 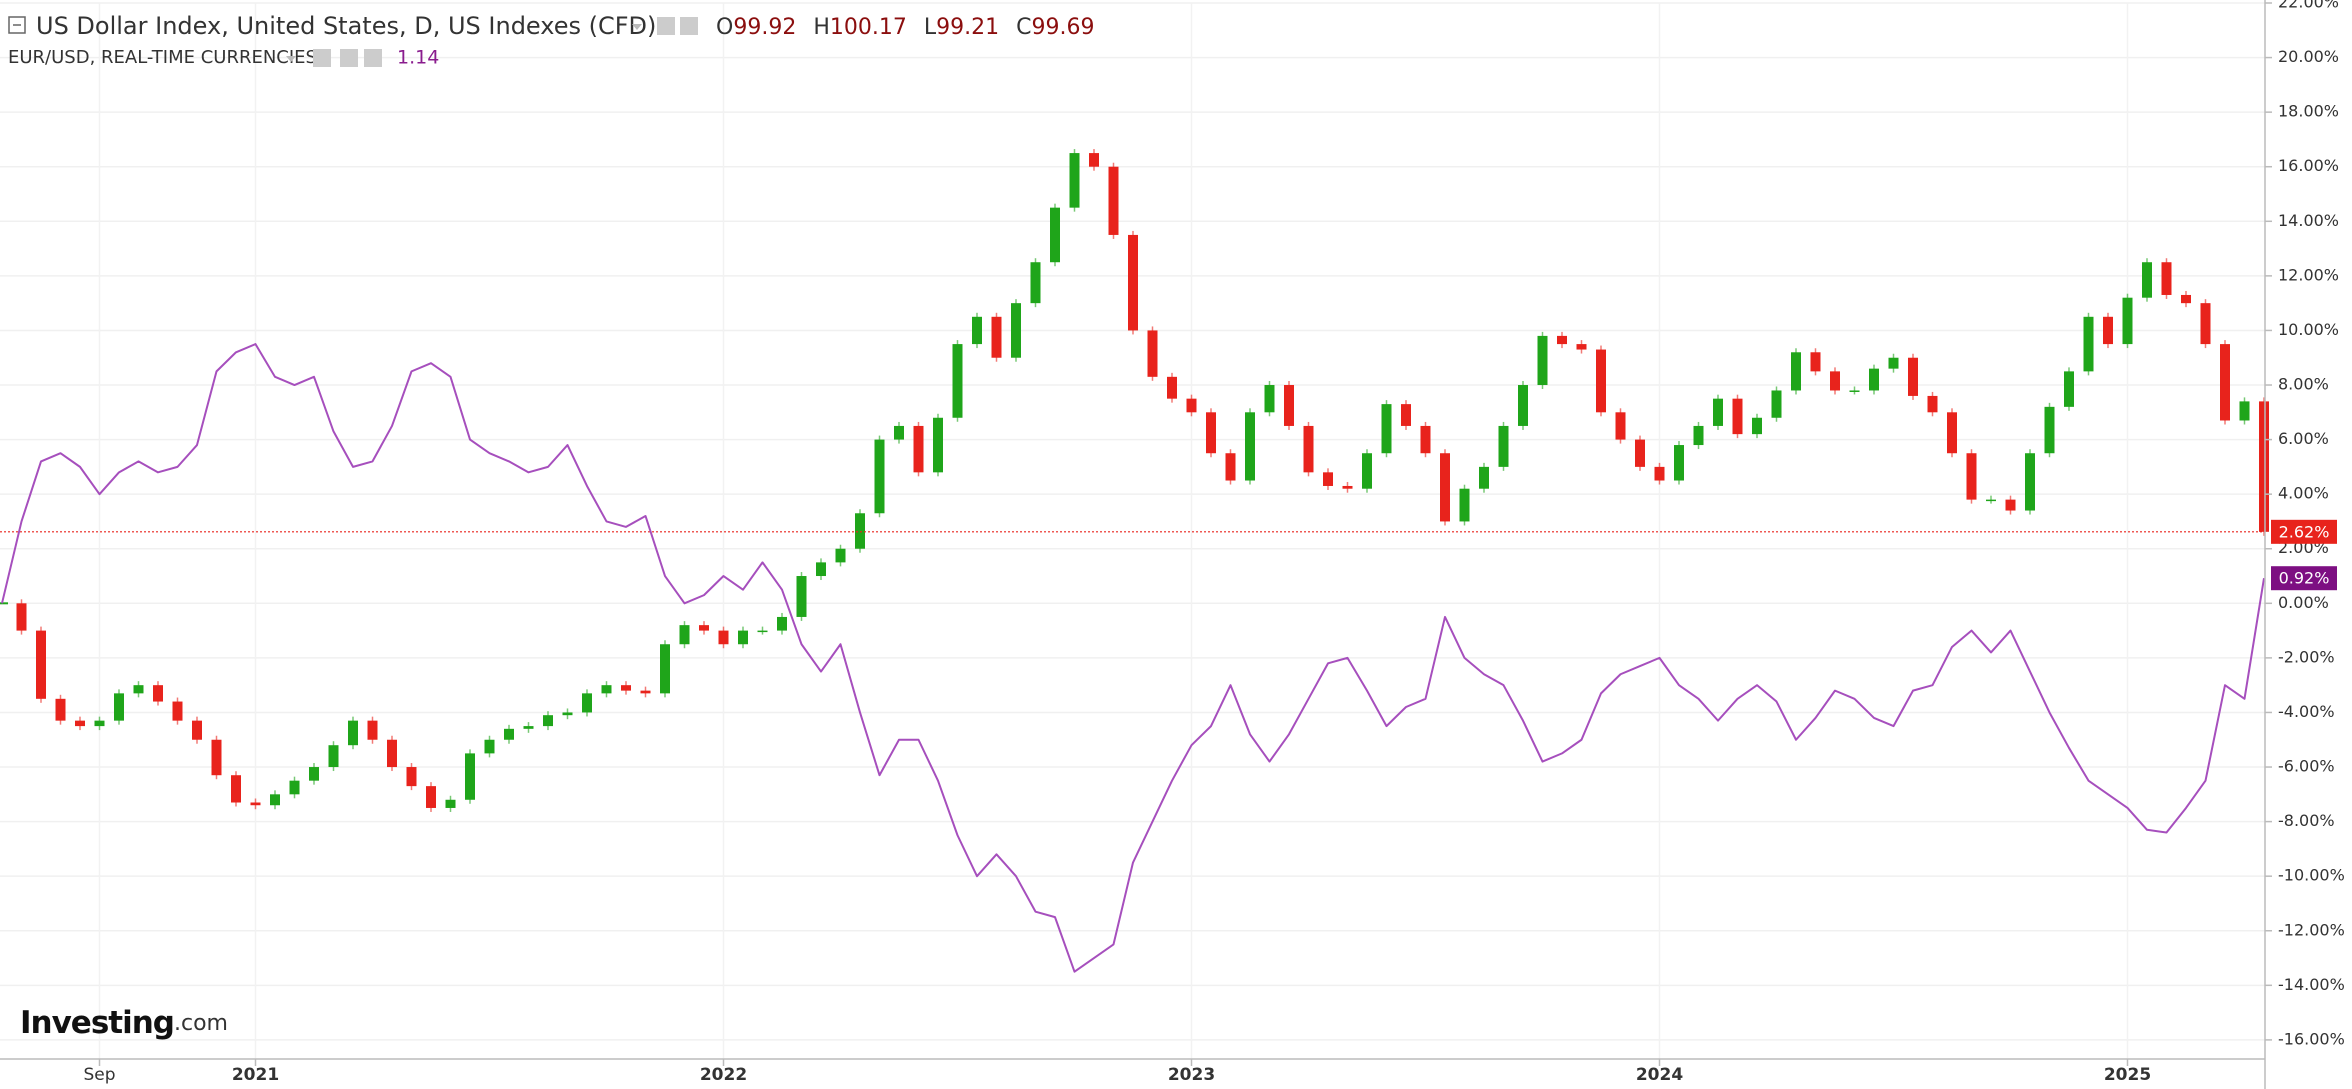 What do you see at coordinates (99, 1075) in the screenshot?
I see `x-tick-label: Sep` at bounding box center [99, 1075].